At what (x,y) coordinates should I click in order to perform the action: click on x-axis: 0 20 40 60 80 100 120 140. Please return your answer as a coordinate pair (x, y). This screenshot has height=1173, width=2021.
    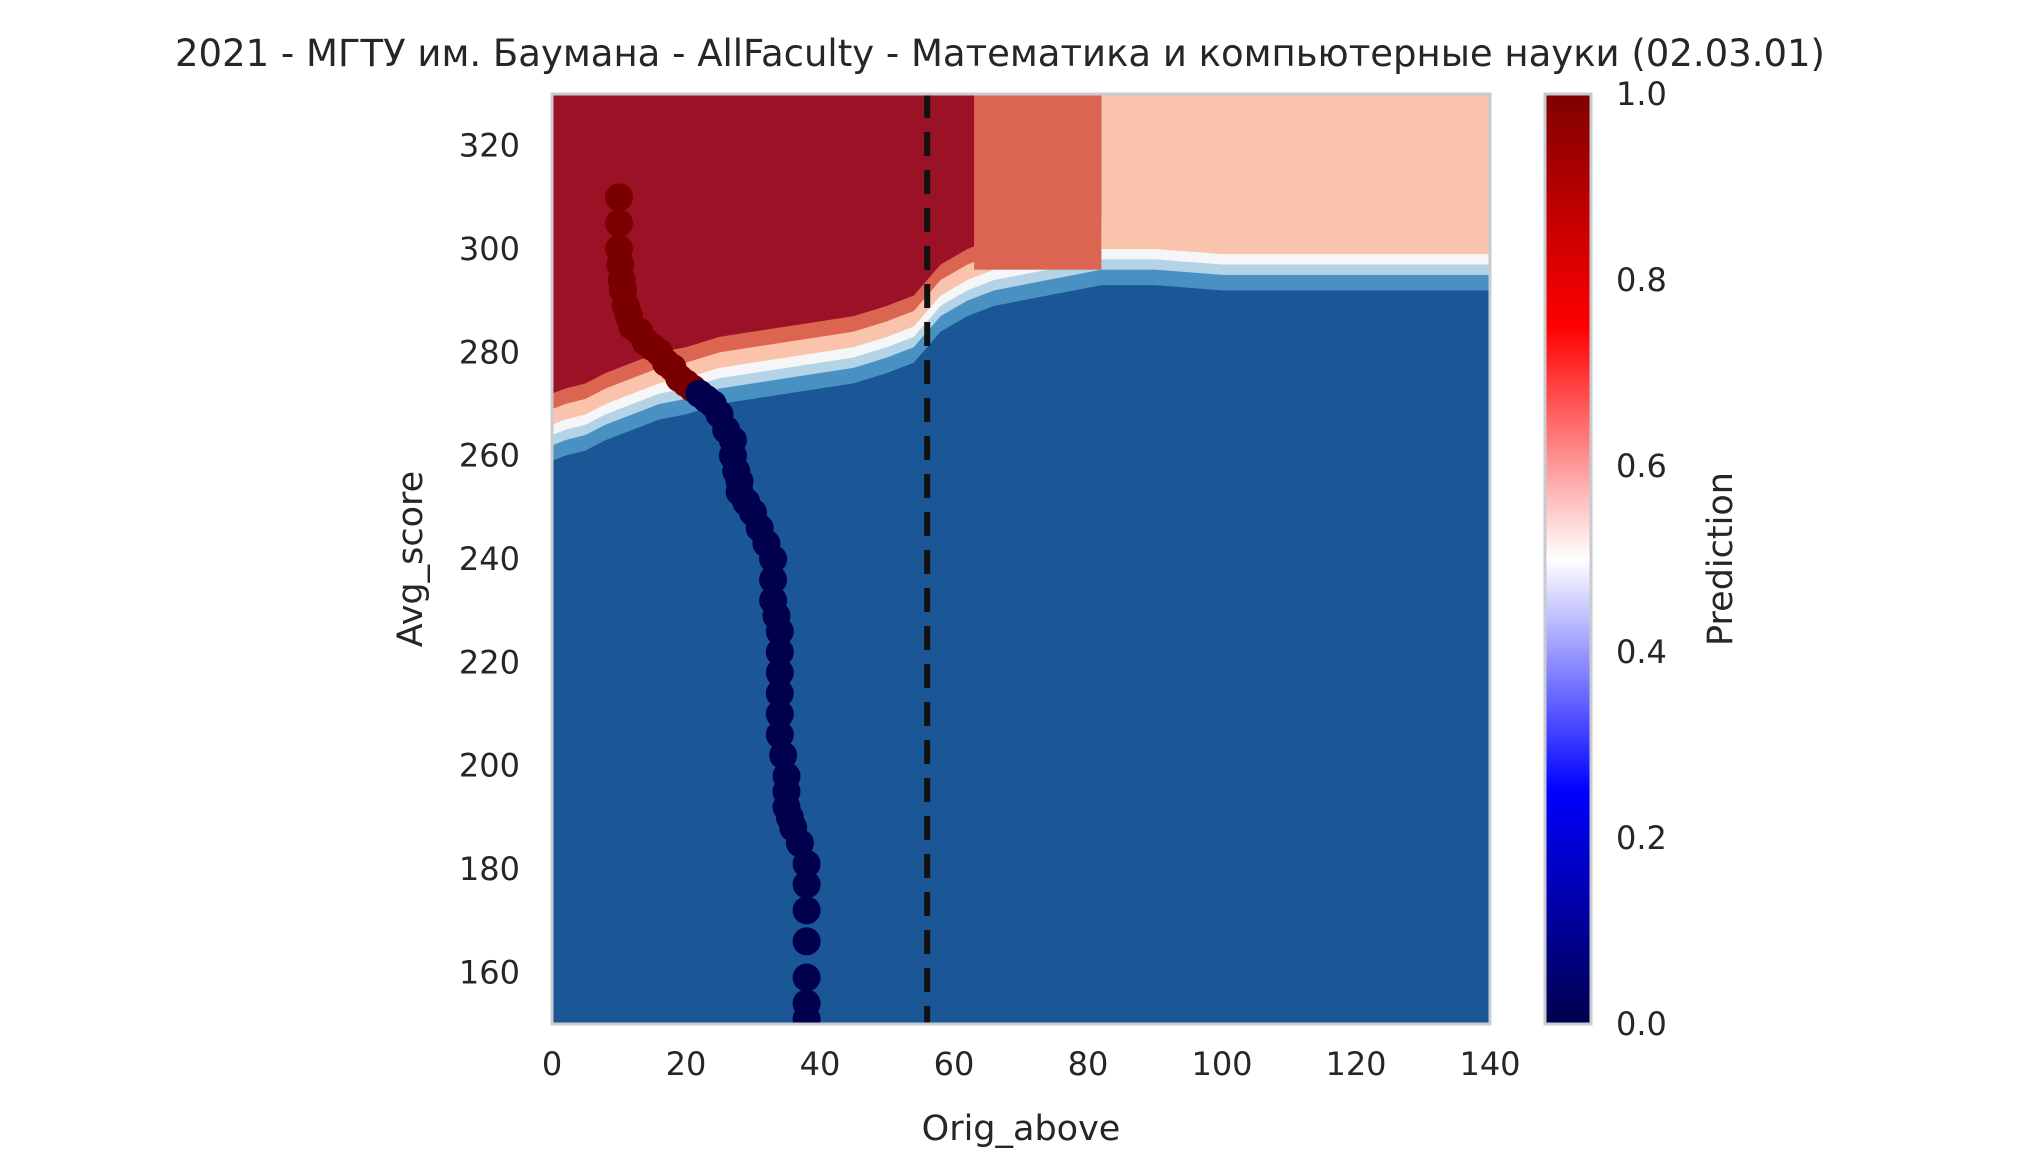
    Looking at the image, I should click on (1031, 1064).